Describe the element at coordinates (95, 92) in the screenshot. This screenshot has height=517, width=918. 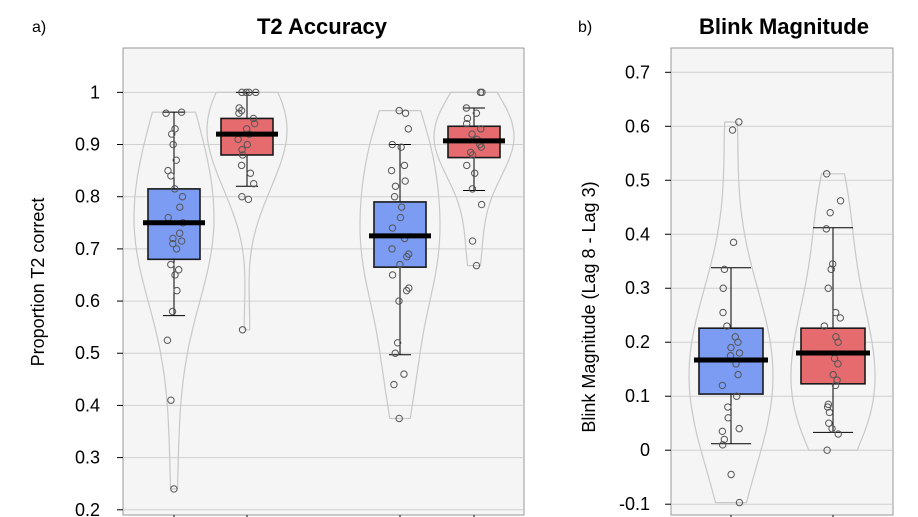
I see `y-tick-label: 1` at that location.